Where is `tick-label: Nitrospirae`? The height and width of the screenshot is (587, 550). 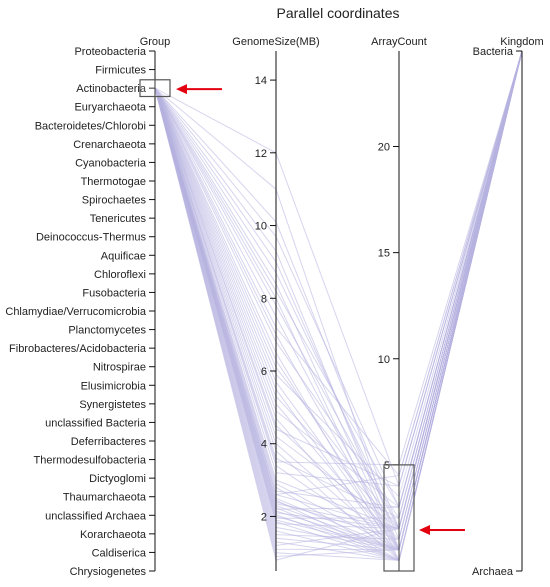 tick-label: Nitrospirae is located at coordinates (119, 368).